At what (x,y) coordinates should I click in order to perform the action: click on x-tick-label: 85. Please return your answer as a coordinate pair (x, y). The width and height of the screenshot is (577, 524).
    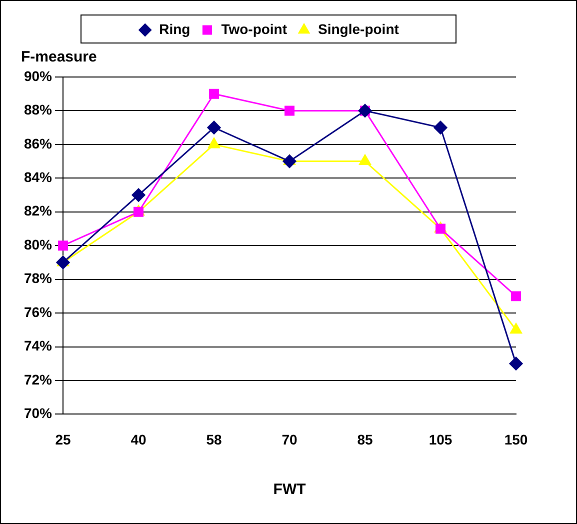
    Looking at the image, I should click on (365, 439).